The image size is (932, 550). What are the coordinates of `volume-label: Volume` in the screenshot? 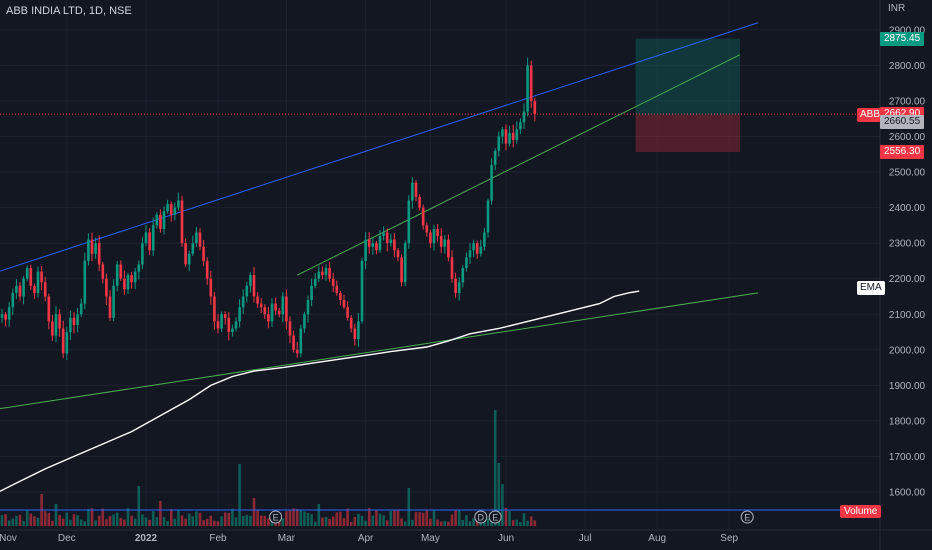 It's located at (861, 511).